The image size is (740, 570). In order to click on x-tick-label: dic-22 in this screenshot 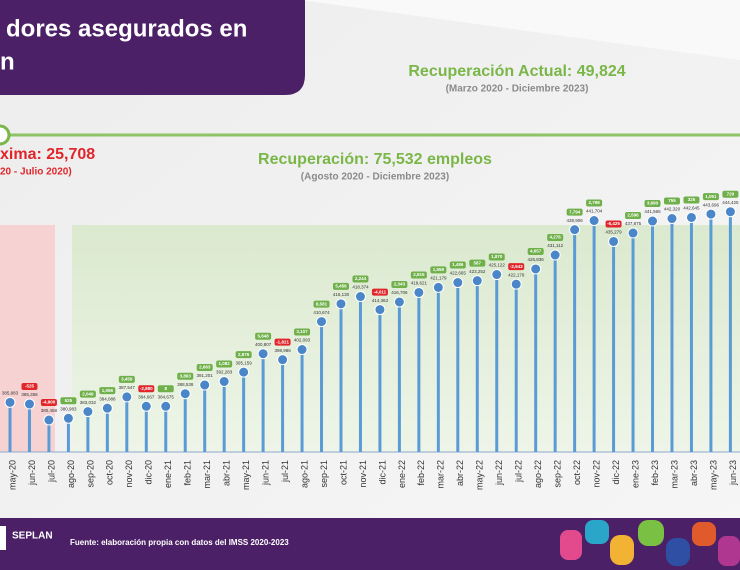, I will do `click(616, 472)`.